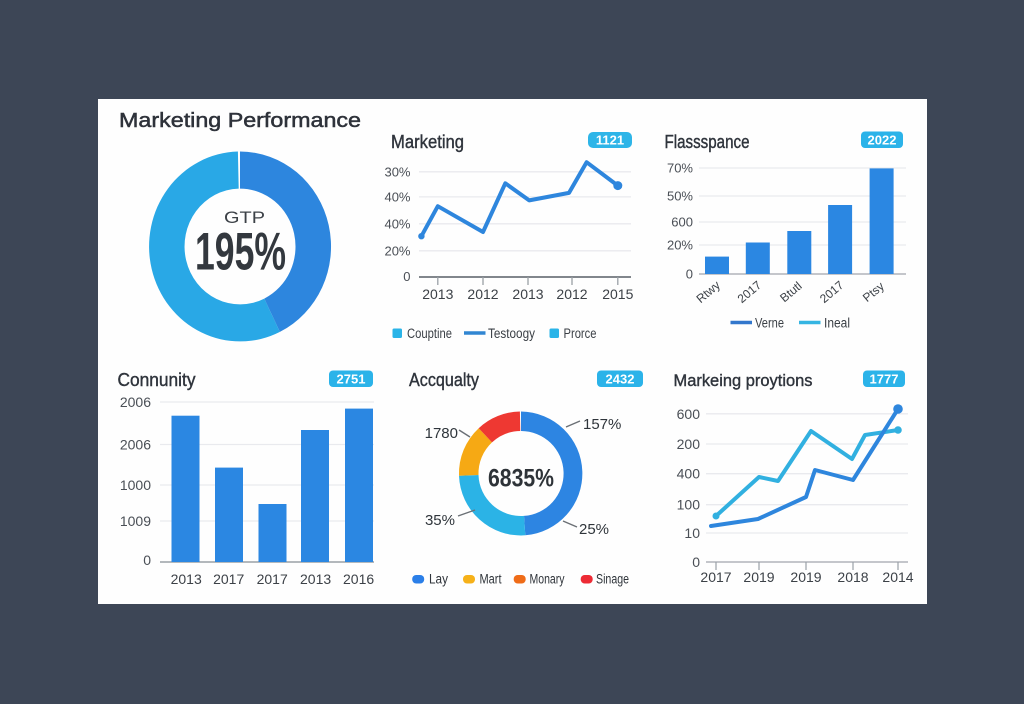 The width and height of the screenshot is (1024, 704). Describe the element at coordinates (157, 380) in the screenshot. I see `svg-text: Connunity` at that location.